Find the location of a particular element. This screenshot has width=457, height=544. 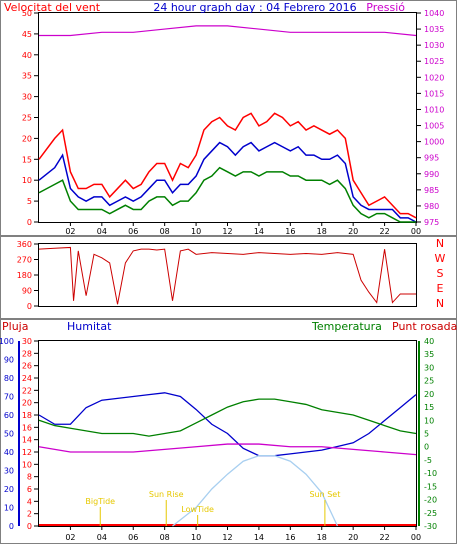

bottom-xtick-label: 08 is located at coordinates (165, 537).